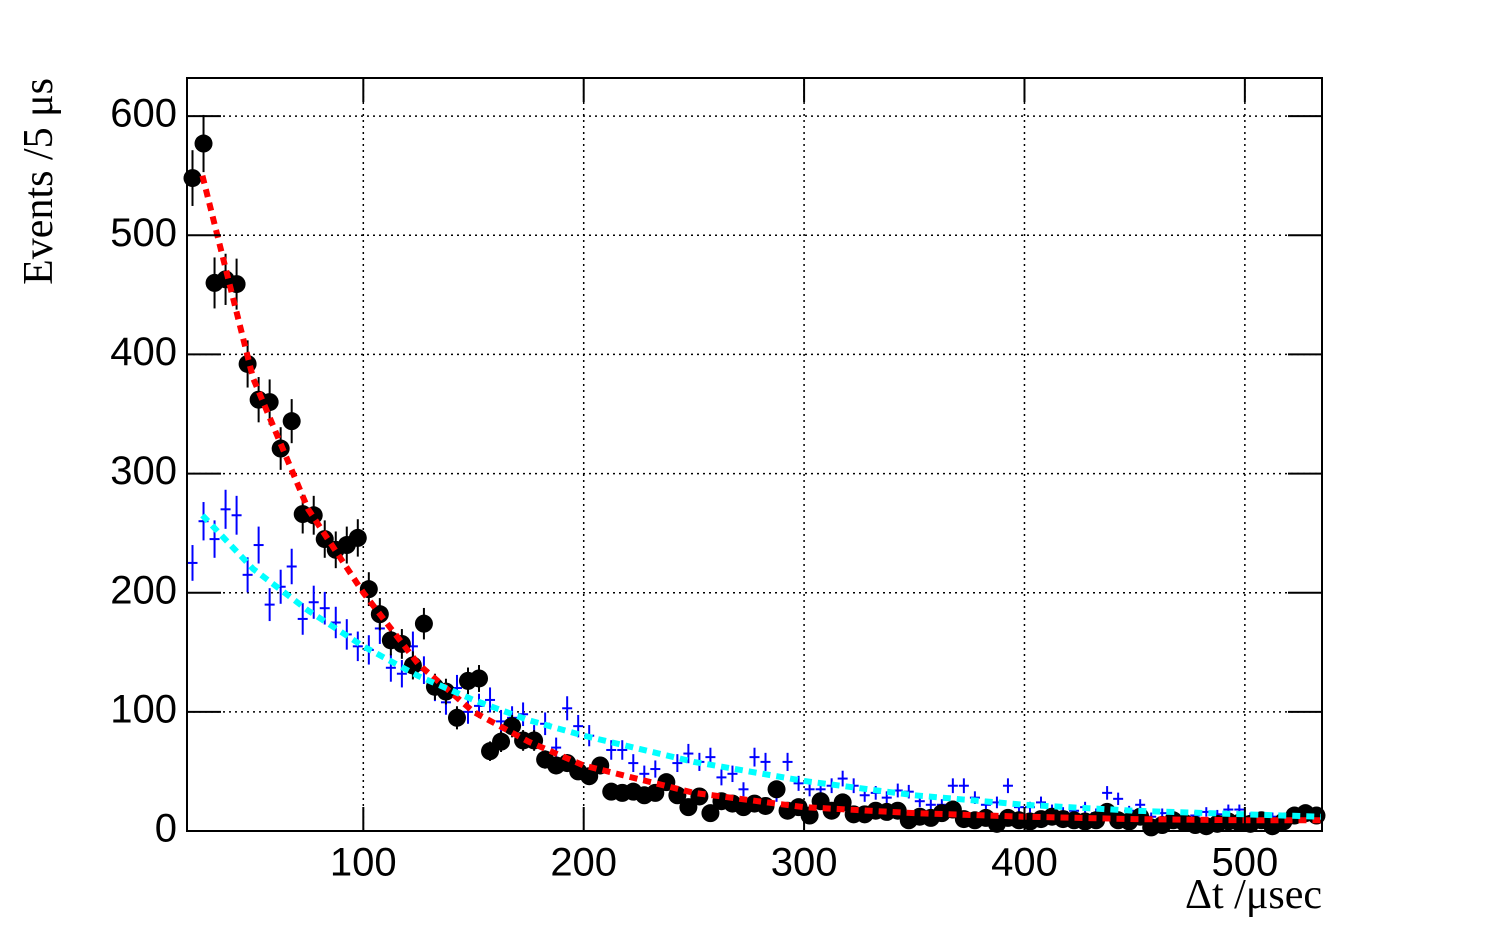 Image resolution: width=1495 pixels, height=939 pixels. What do you see at coordinates (1253, 895) in the screenshot?
I see `x-axis-title: Δt /μsec` at bounding box center [1253, 895].